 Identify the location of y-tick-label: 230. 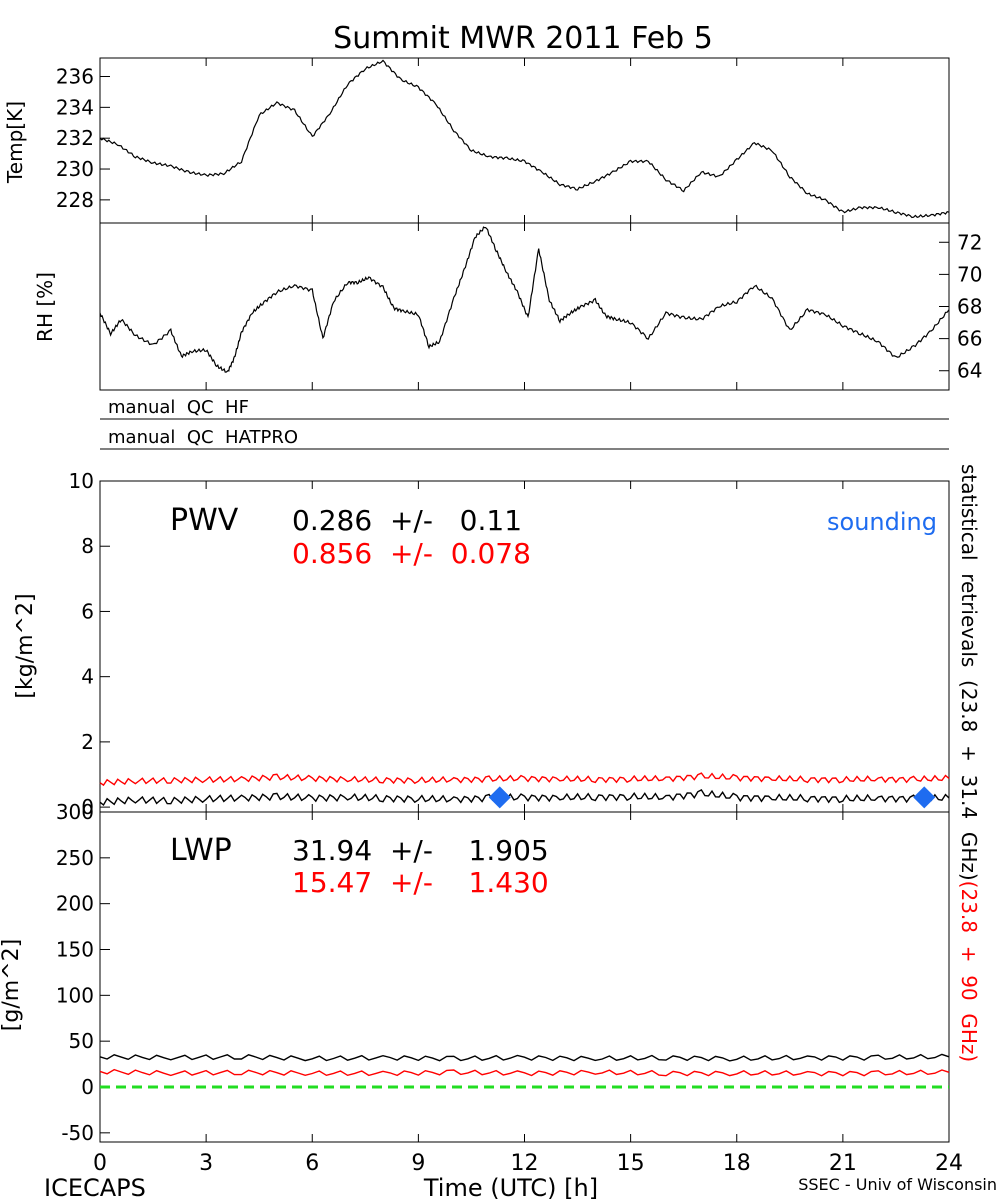
(75, 169).